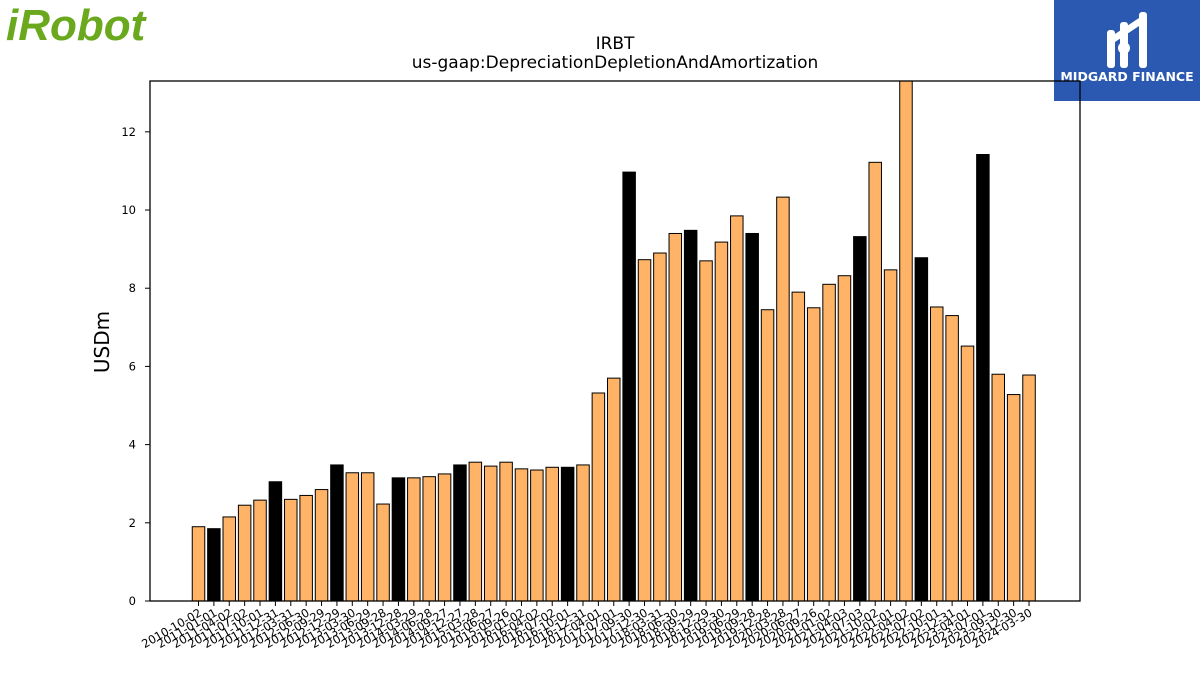 Image resolution: width=1200 pixels, height=675 pixels. Describe the element at coordinates (132, 601) in the screenshot. I see `y-tick-label: 0` at that location.